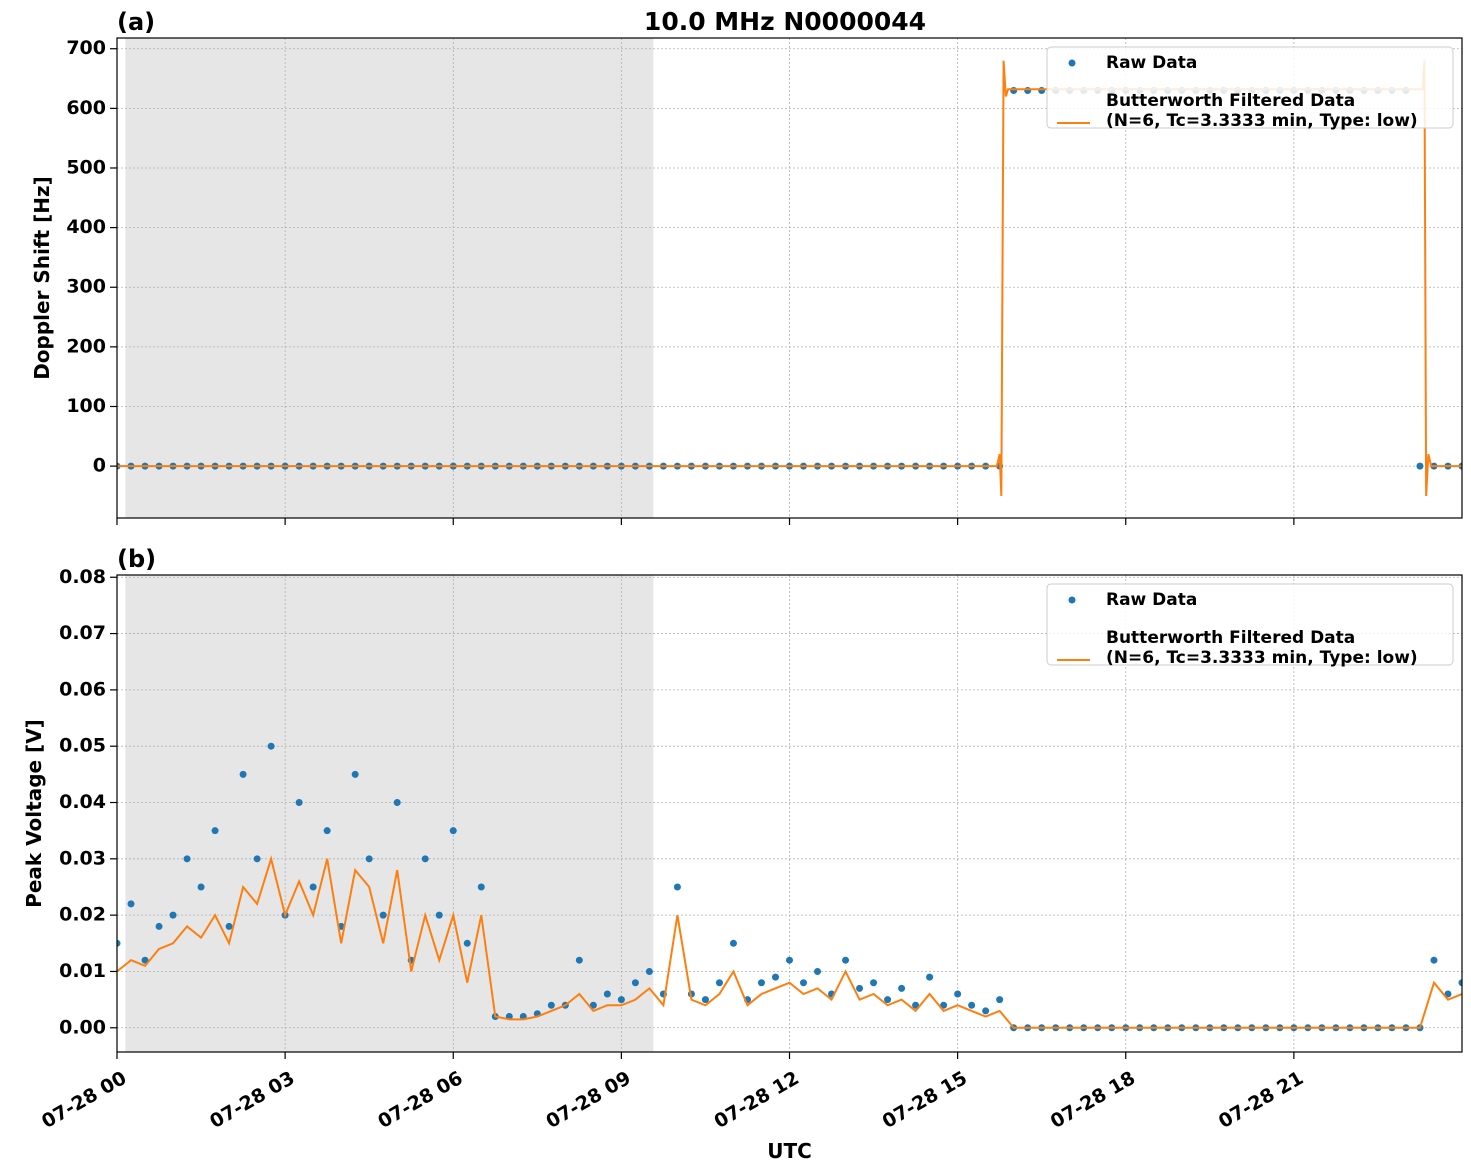  Describe the element at coordinates (86, 48) in the screenshot. I see `y-tick-label: 700` at that location.